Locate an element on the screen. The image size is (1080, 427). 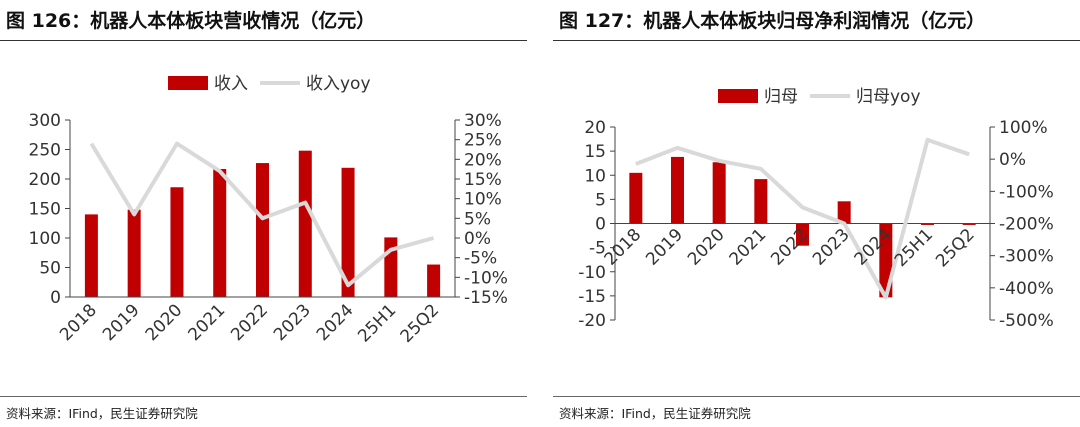
line-归母yoy is located at coordinates (802, 218).